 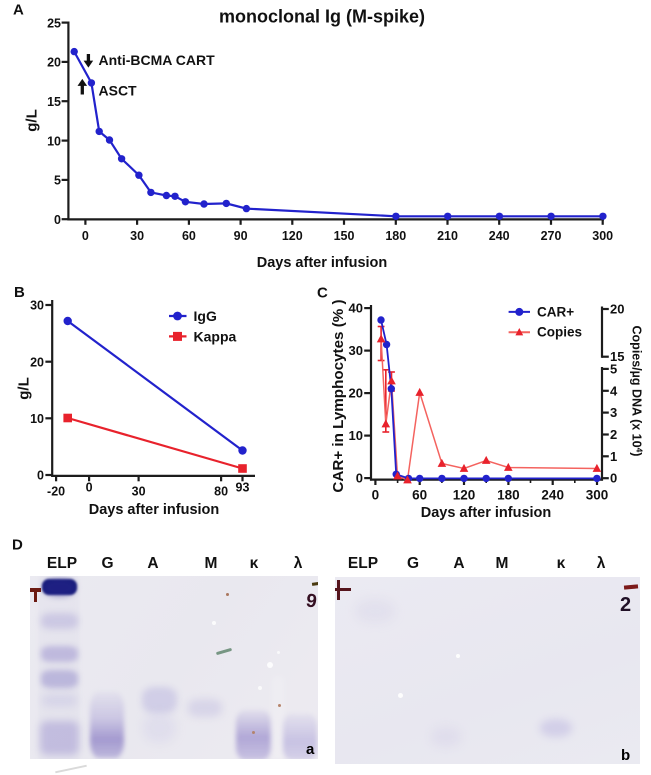 I want to click on svg-text: 4, so click(x=614, y=390).